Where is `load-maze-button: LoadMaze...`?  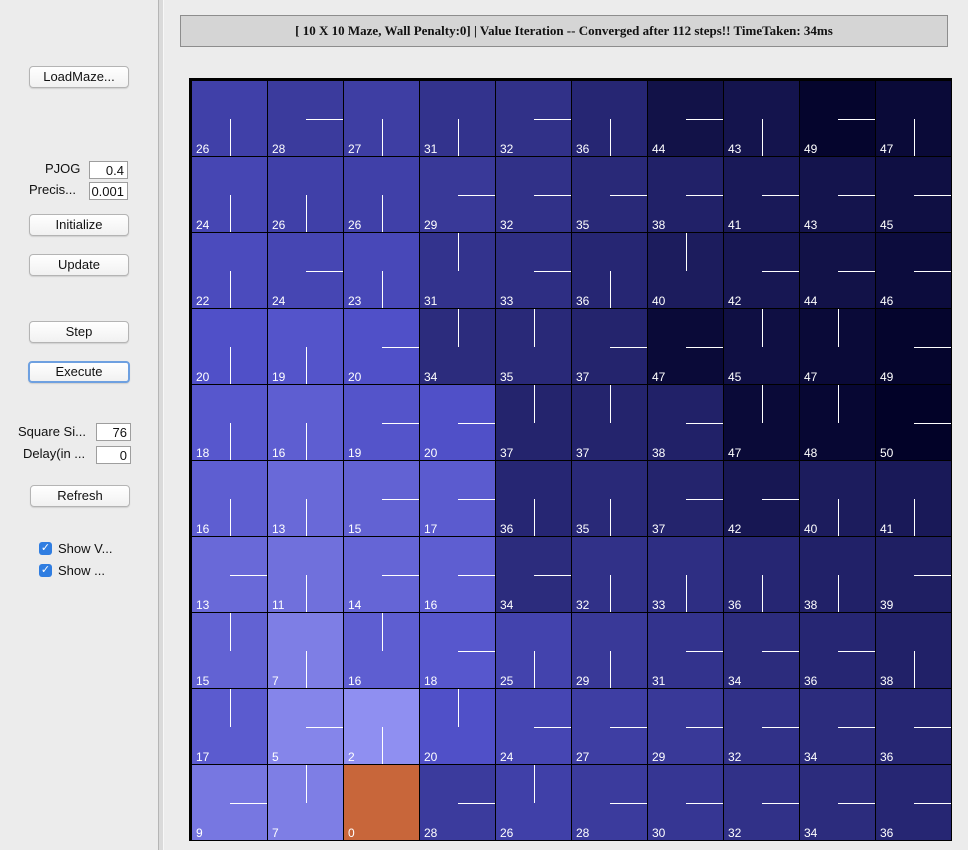
load-maze-button: LoadMaze... is located at coordinates (79, 77).